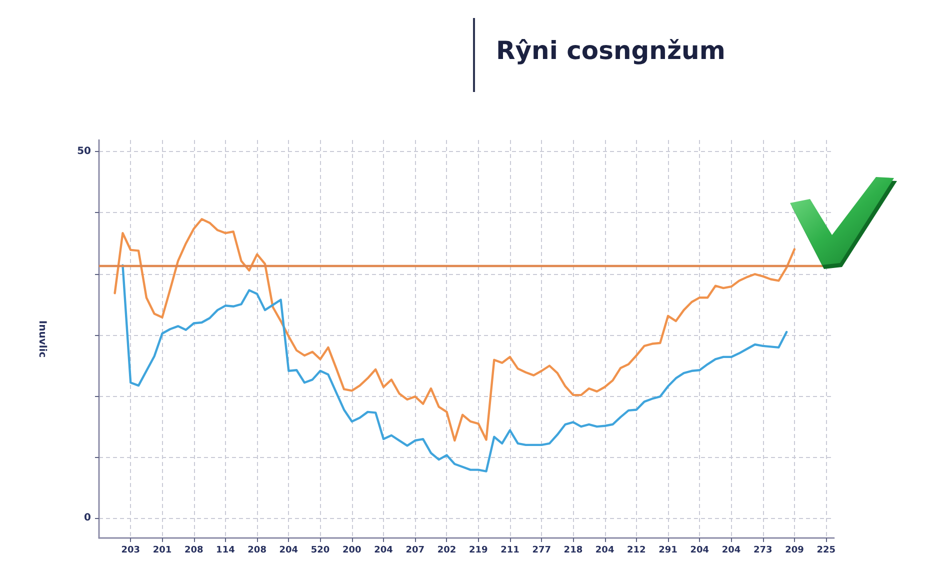 This screenshot has height=576, width=930. Describe the element at coordinates (84, 152) in the screenshot. I see `y-tick-label: 50` at that location.